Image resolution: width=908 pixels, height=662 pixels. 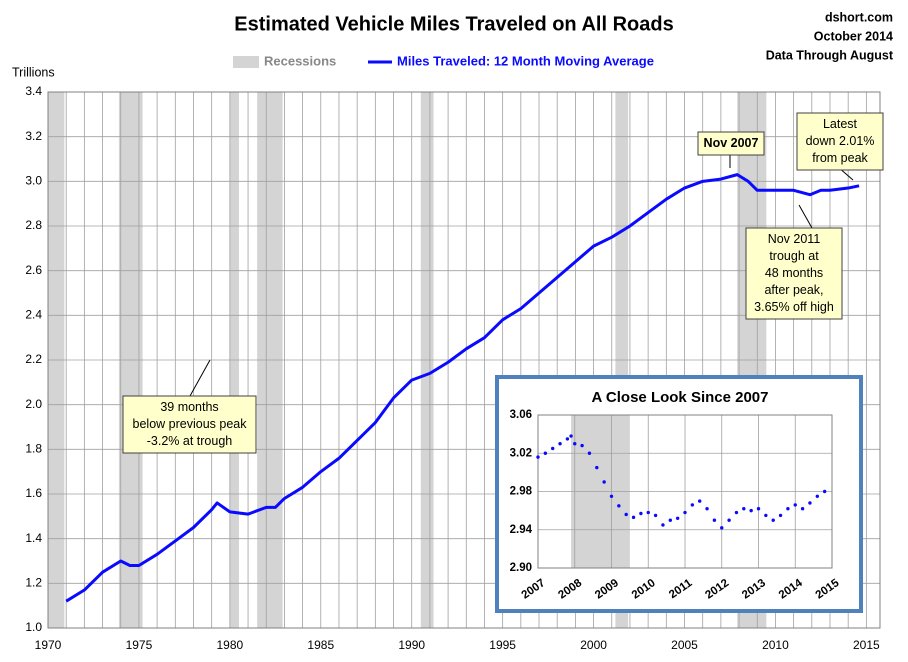 What do you see at coordinates (33, 270) in the screenshot?
I see `y-tick-label: 2.6` at bounding box center [33, 270].